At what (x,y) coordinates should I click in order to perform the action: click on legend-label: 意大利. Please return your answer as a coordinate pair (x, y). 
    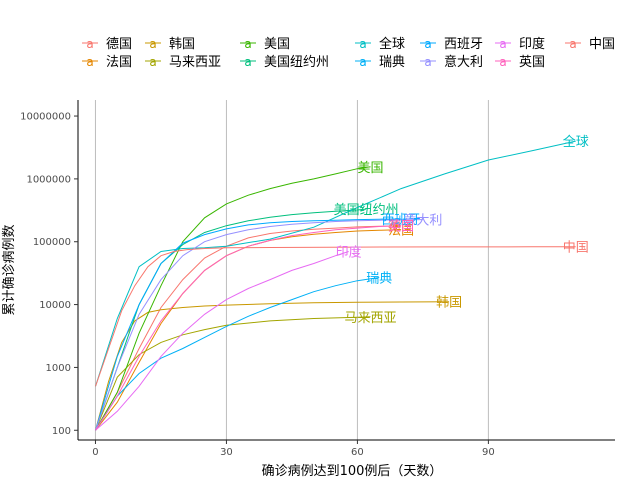
    Looking at the image, I should click on (463, 62).